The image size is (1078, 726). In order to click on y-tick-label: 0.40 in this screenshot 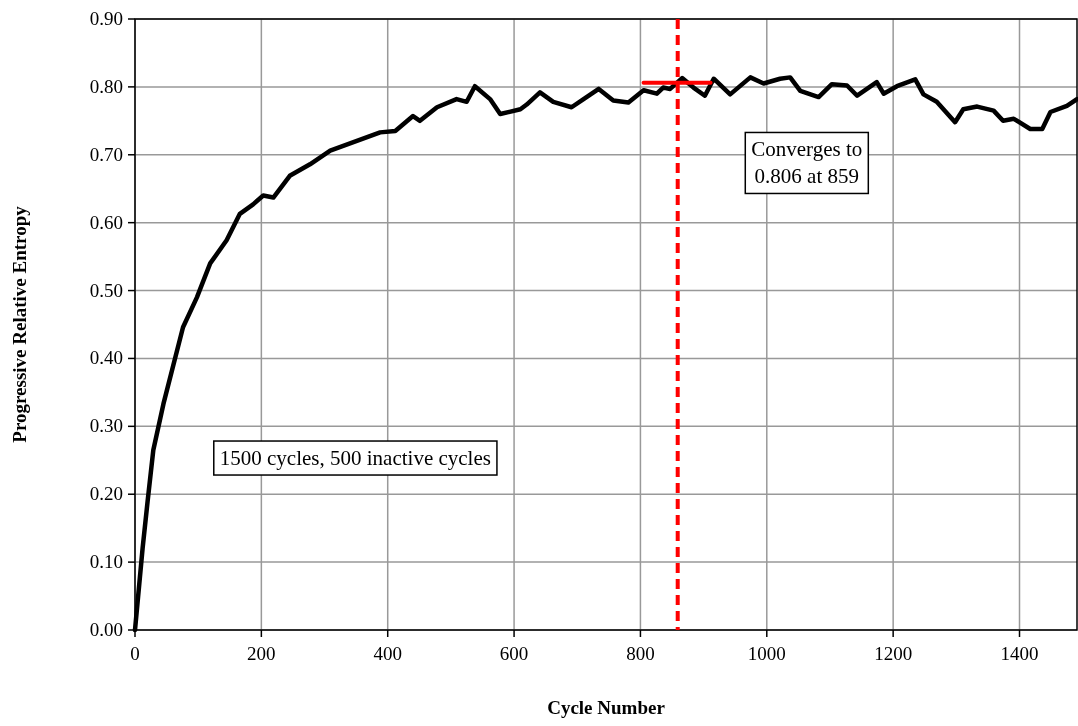, I will do `click(106, 358)`.